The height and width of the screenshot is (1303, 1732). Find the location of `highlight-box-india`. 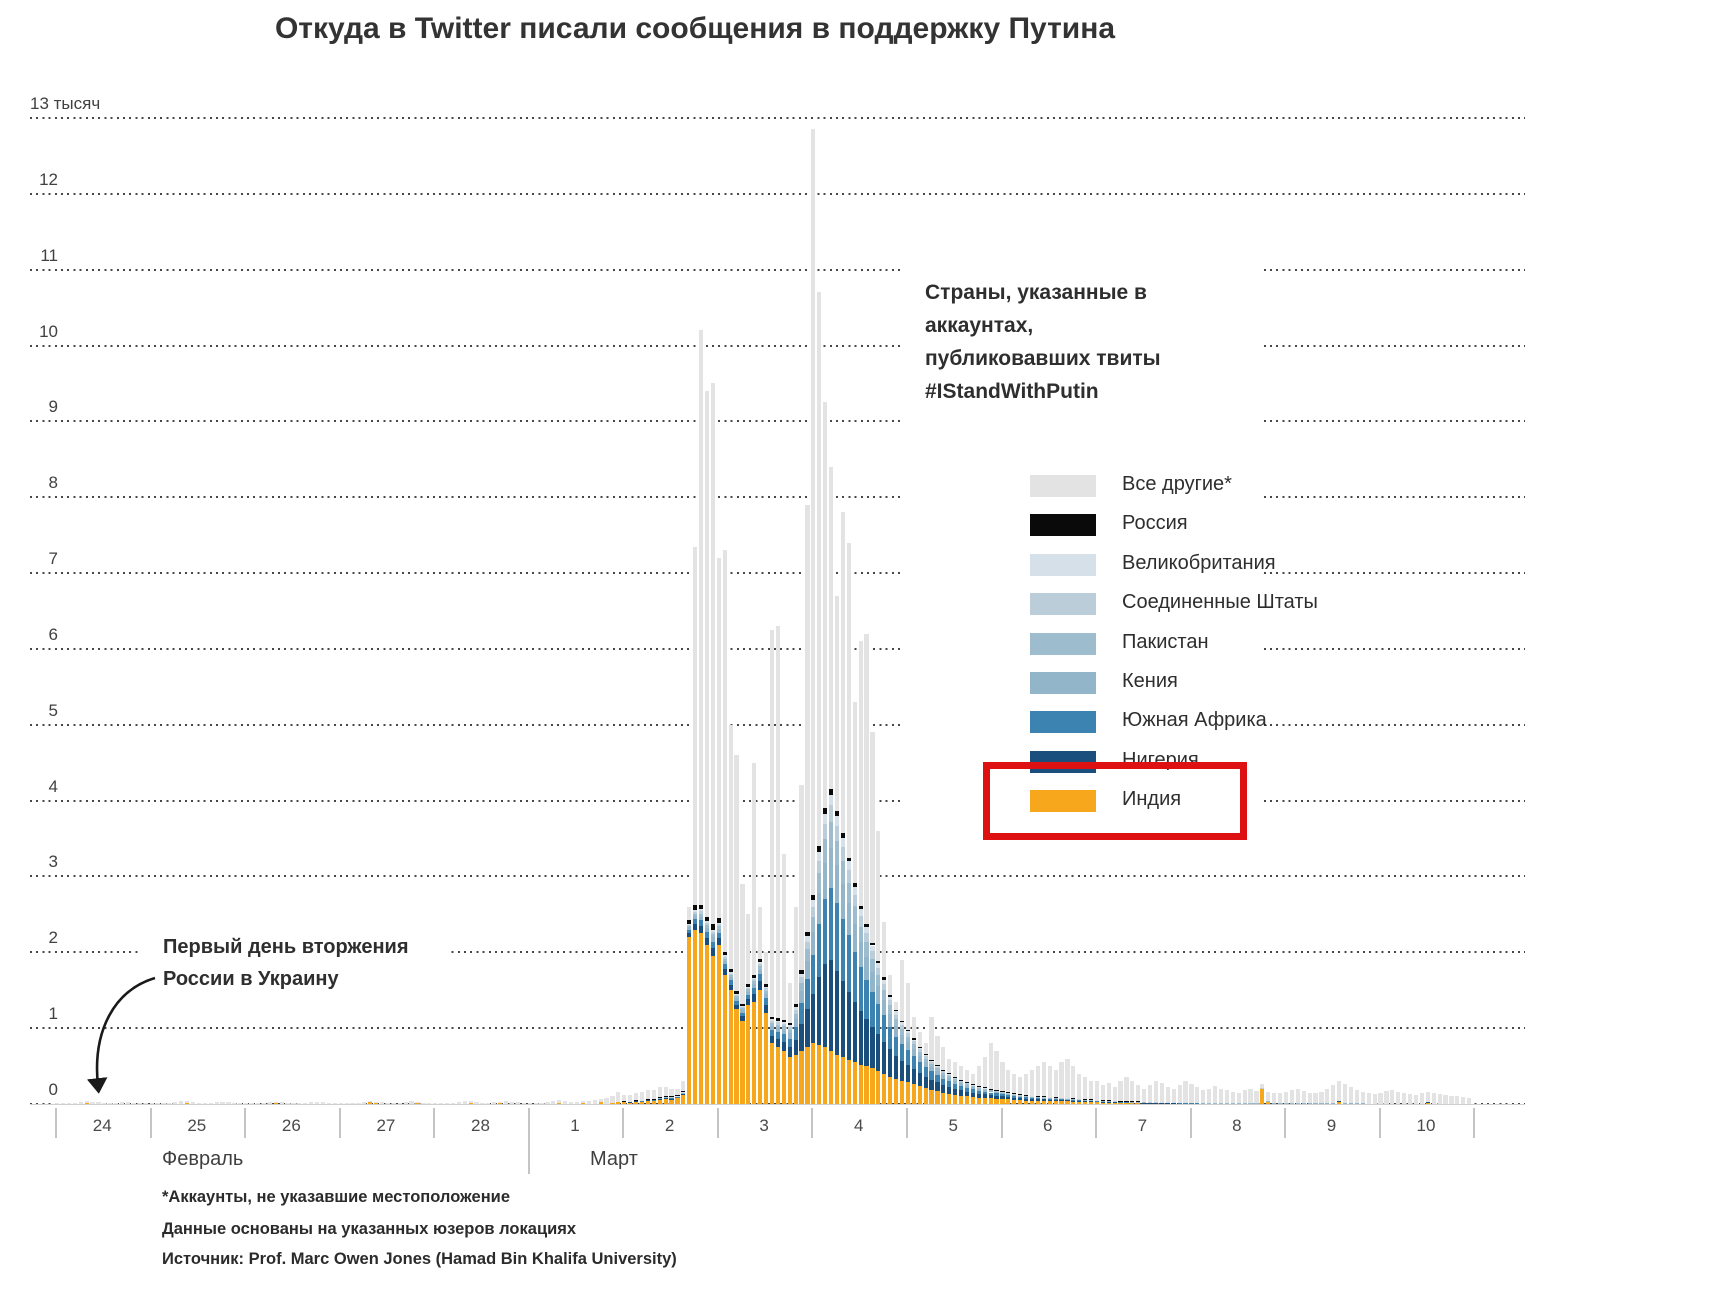

highlight-box-india is located at coordinates (1115, 801).